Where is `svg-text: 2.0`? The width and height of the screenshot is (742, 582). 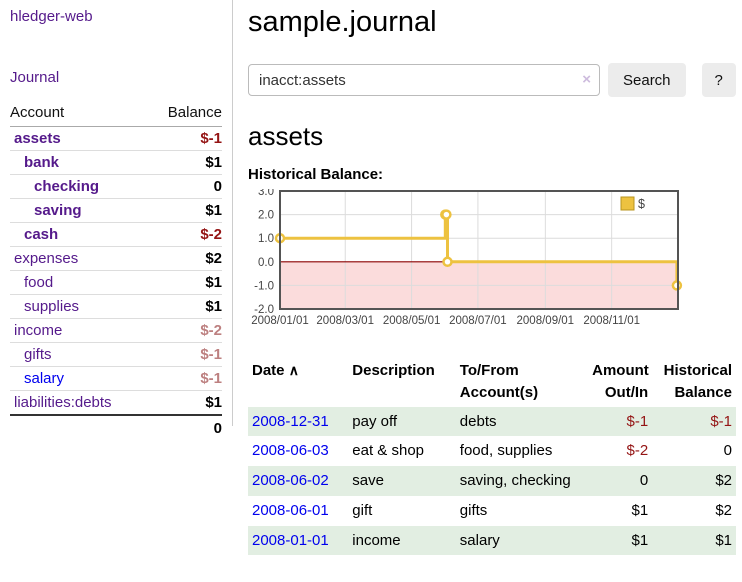 svg-text: 2.0 is located at coordinates (266, 216).